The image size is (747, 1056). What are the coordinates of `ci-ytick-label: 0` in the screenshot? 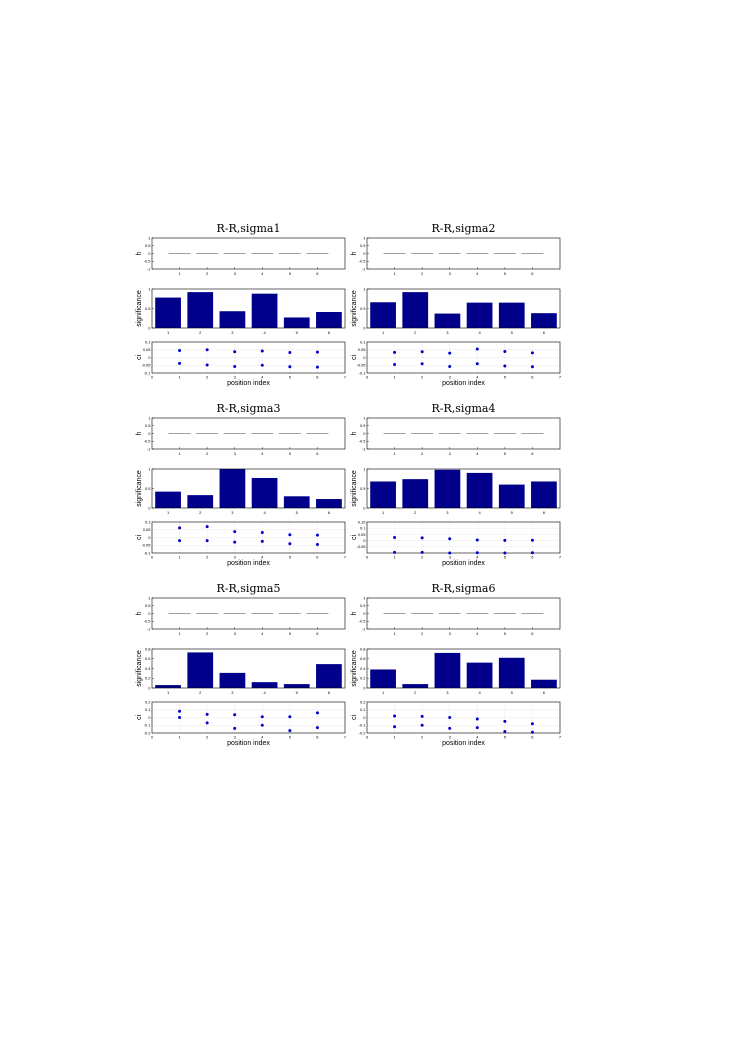 It's located at (149, 537).